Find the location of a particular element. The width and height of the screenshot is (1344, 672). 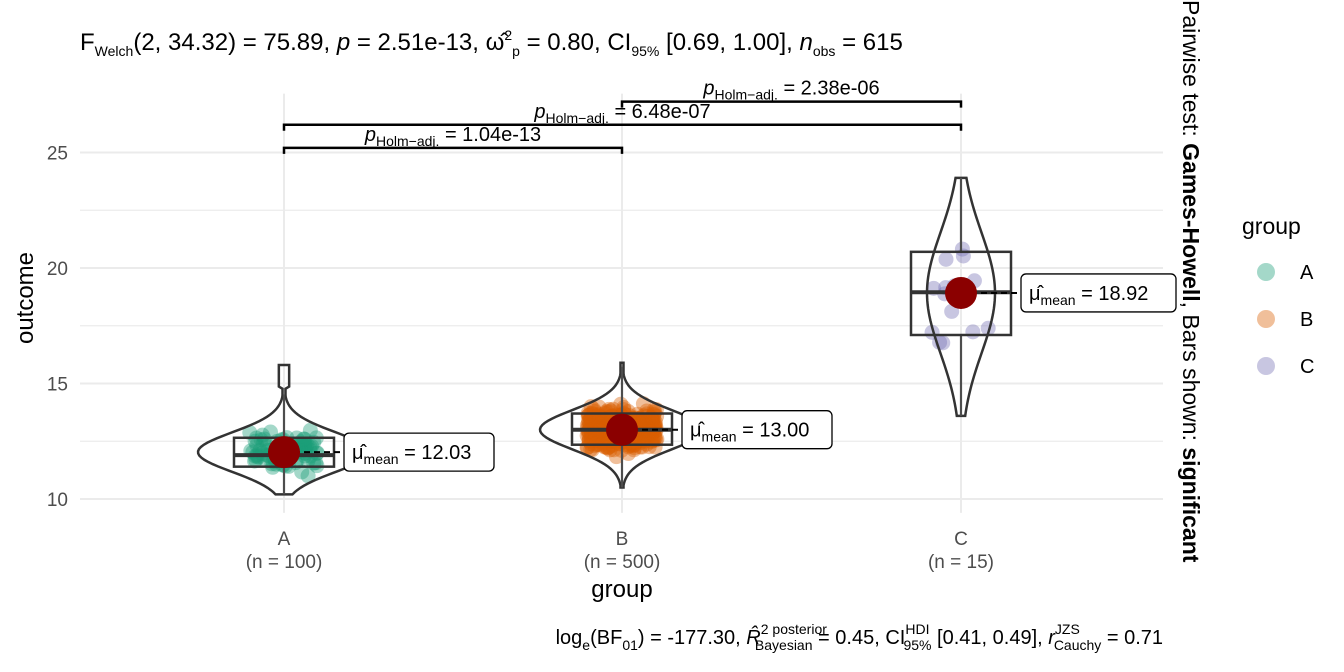

comparison-label: pHolm−adj. = 6.48e-07 is located at coordinates (621, 113).